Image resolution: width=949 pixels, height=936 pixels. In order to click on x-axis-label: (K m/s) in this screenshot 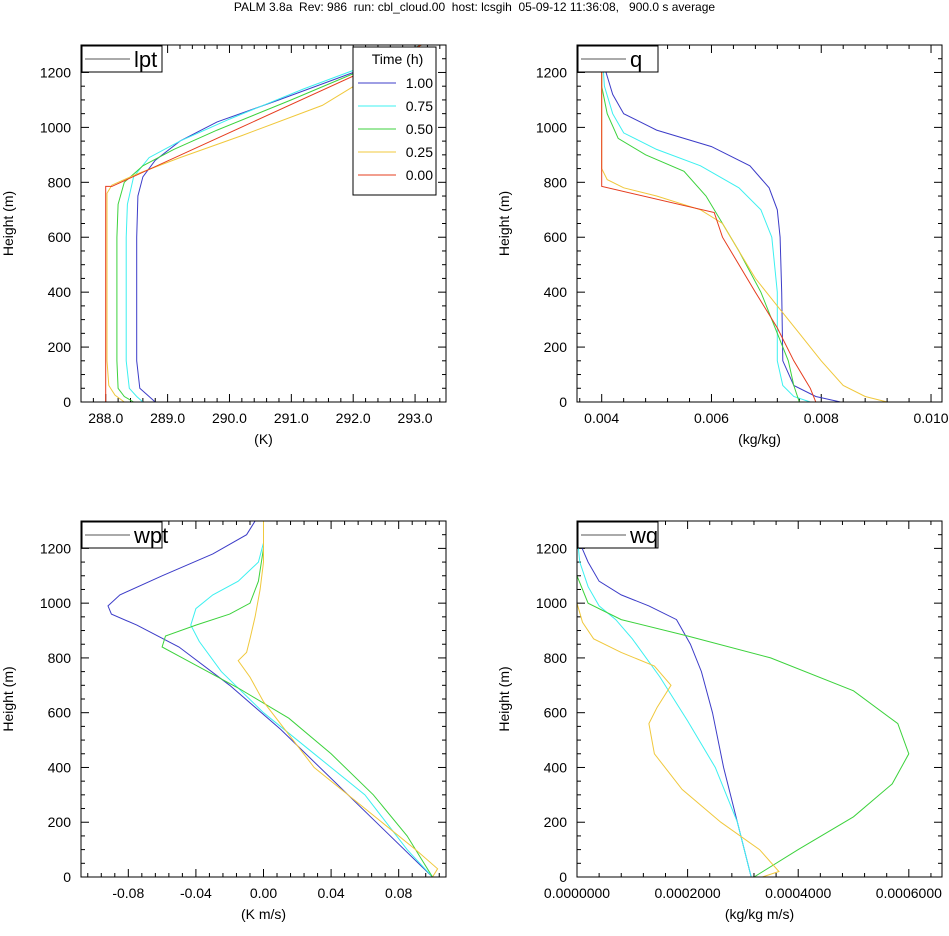, I will do `click(263, 914)`.